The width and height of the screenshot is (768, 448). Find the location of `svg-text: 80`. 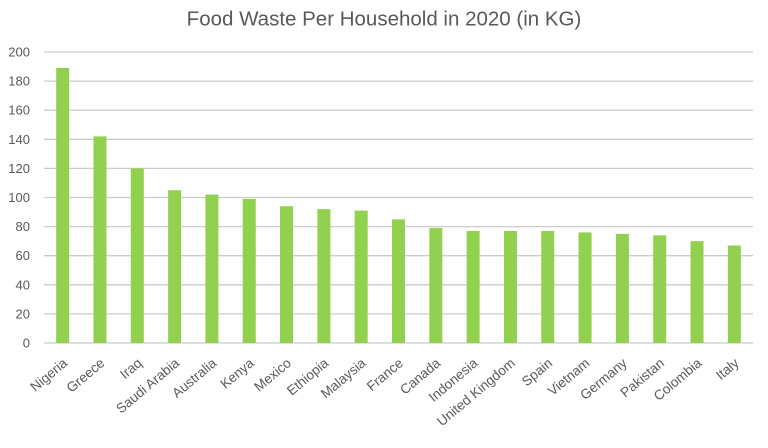

svg-text: 80 is located at coordinates (23, 226).